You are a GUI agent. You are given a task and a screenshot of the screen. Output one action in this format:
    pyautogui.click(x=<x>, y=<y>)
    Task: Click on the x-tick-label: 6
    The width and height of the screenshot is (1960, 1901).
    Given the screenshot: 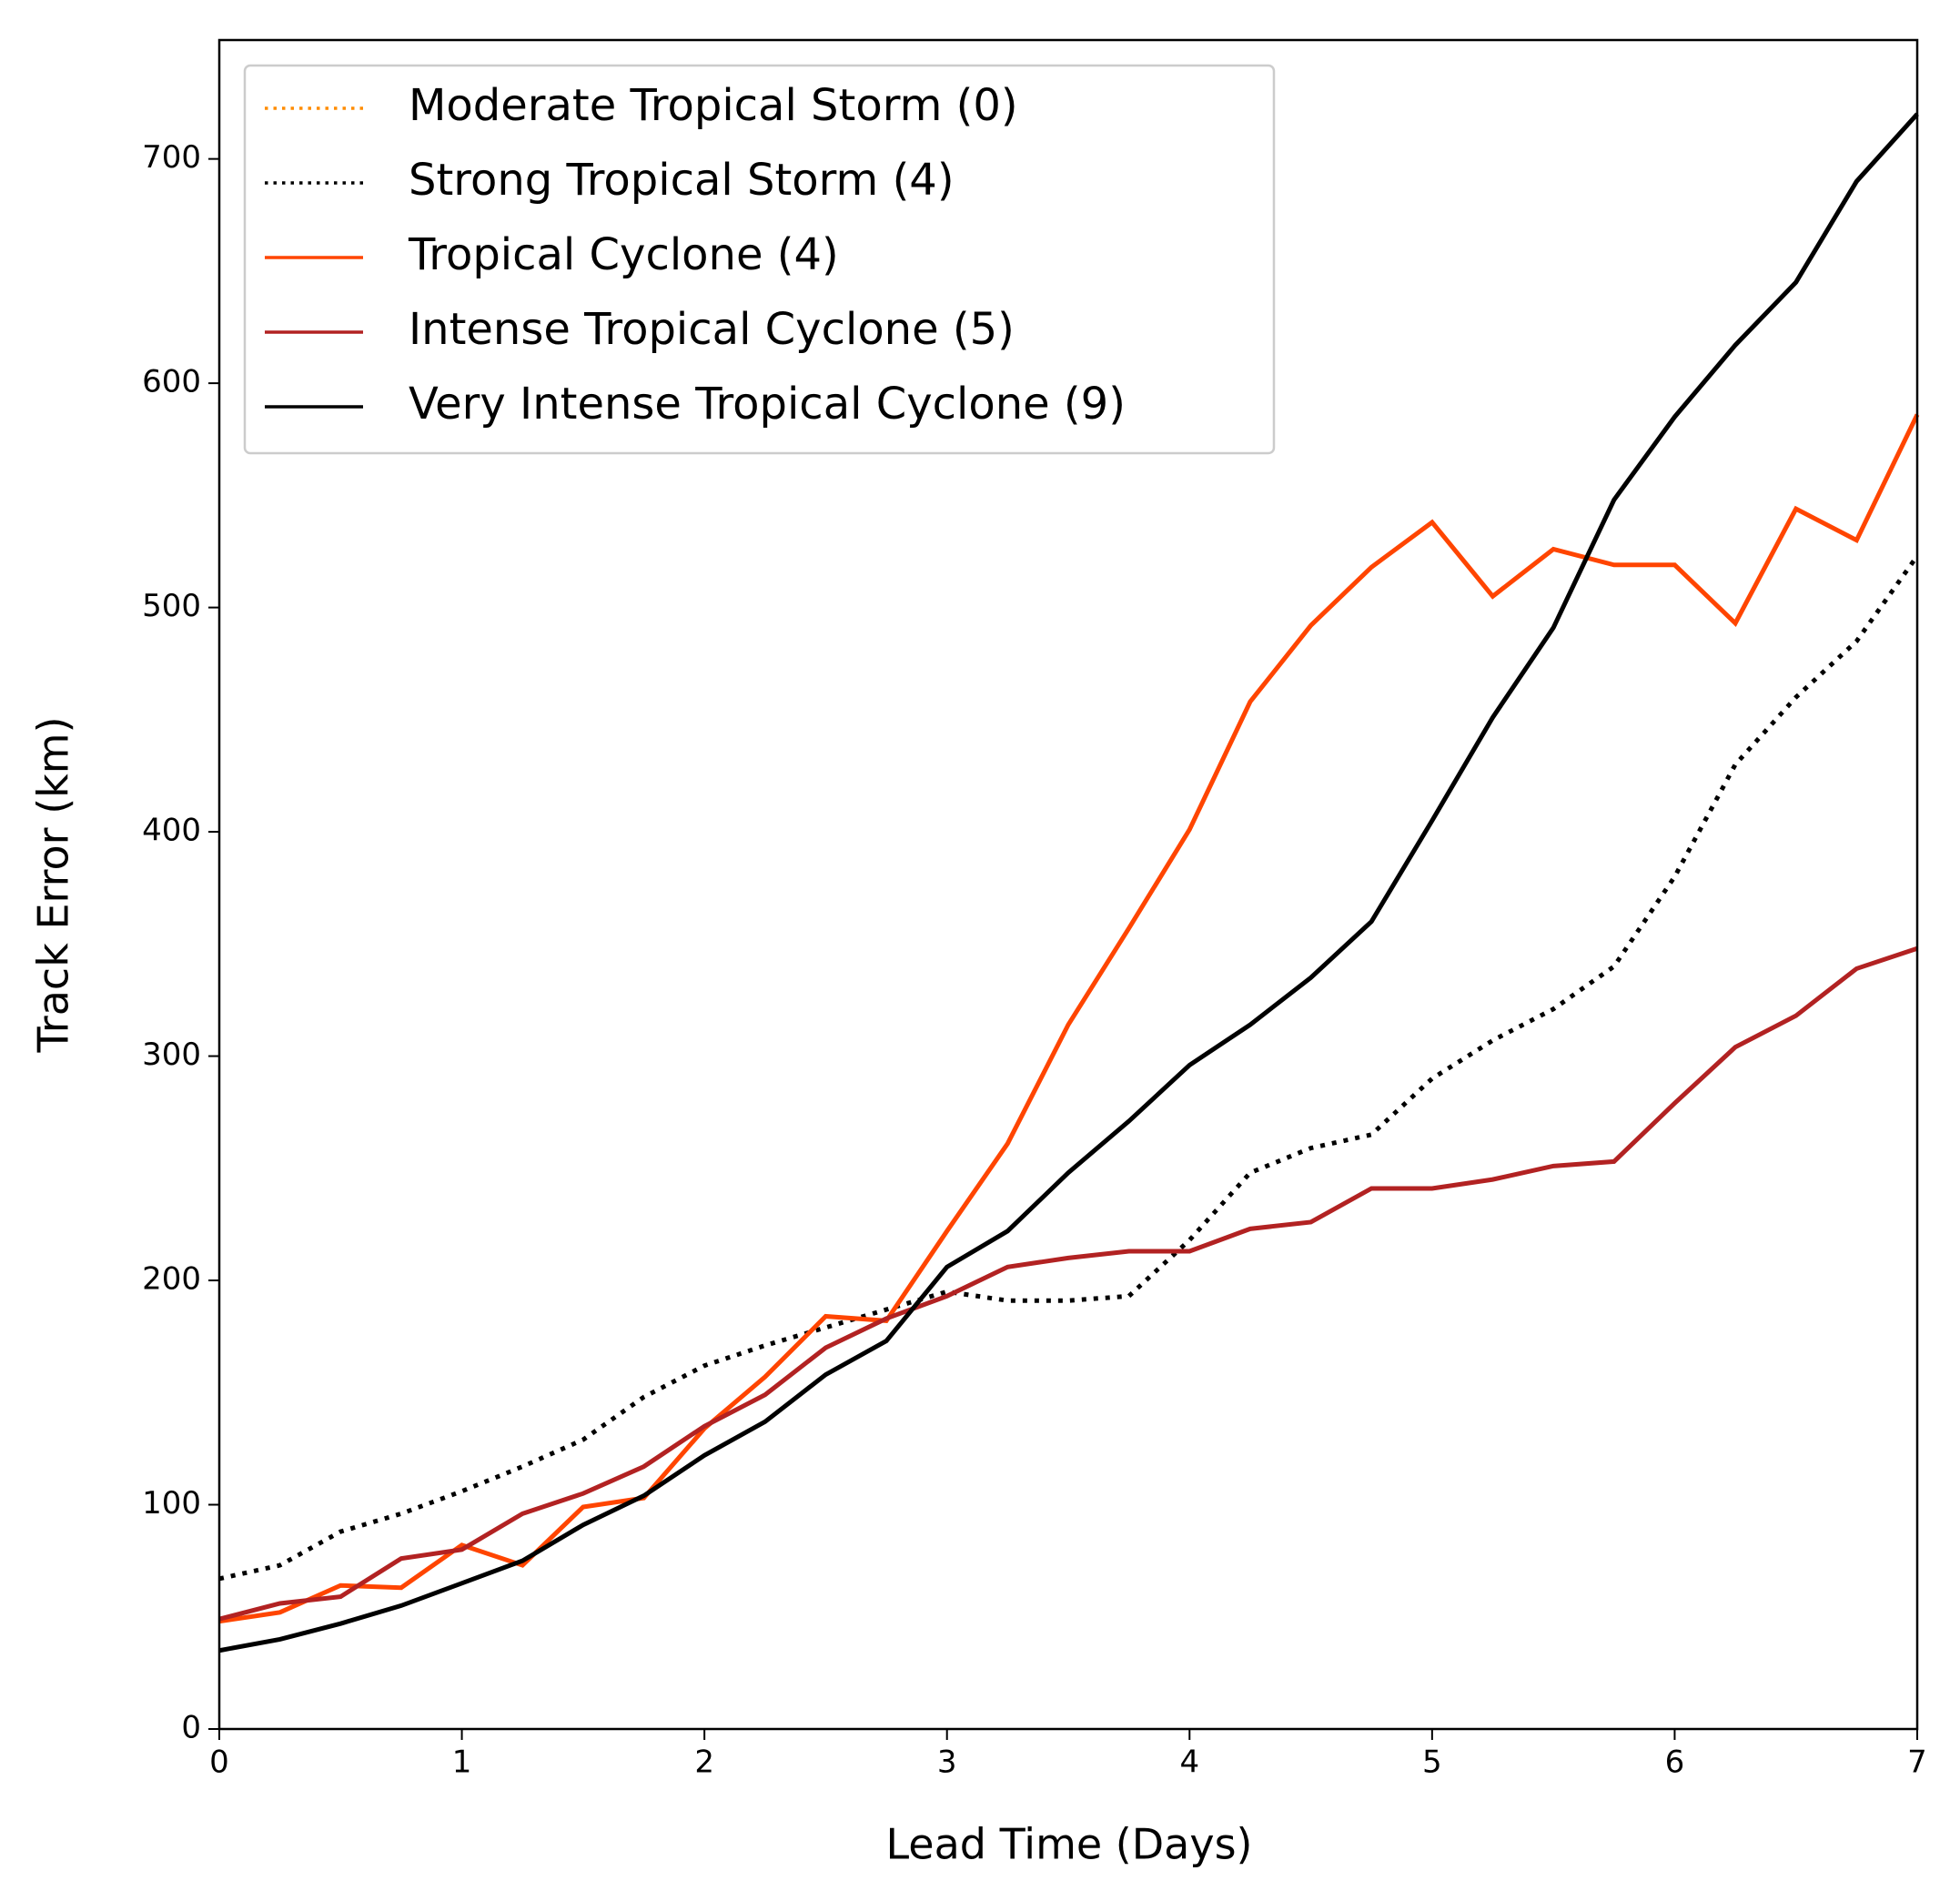 What is the action you would take?
    pyautogui.click(x=1675, y=1763)
    